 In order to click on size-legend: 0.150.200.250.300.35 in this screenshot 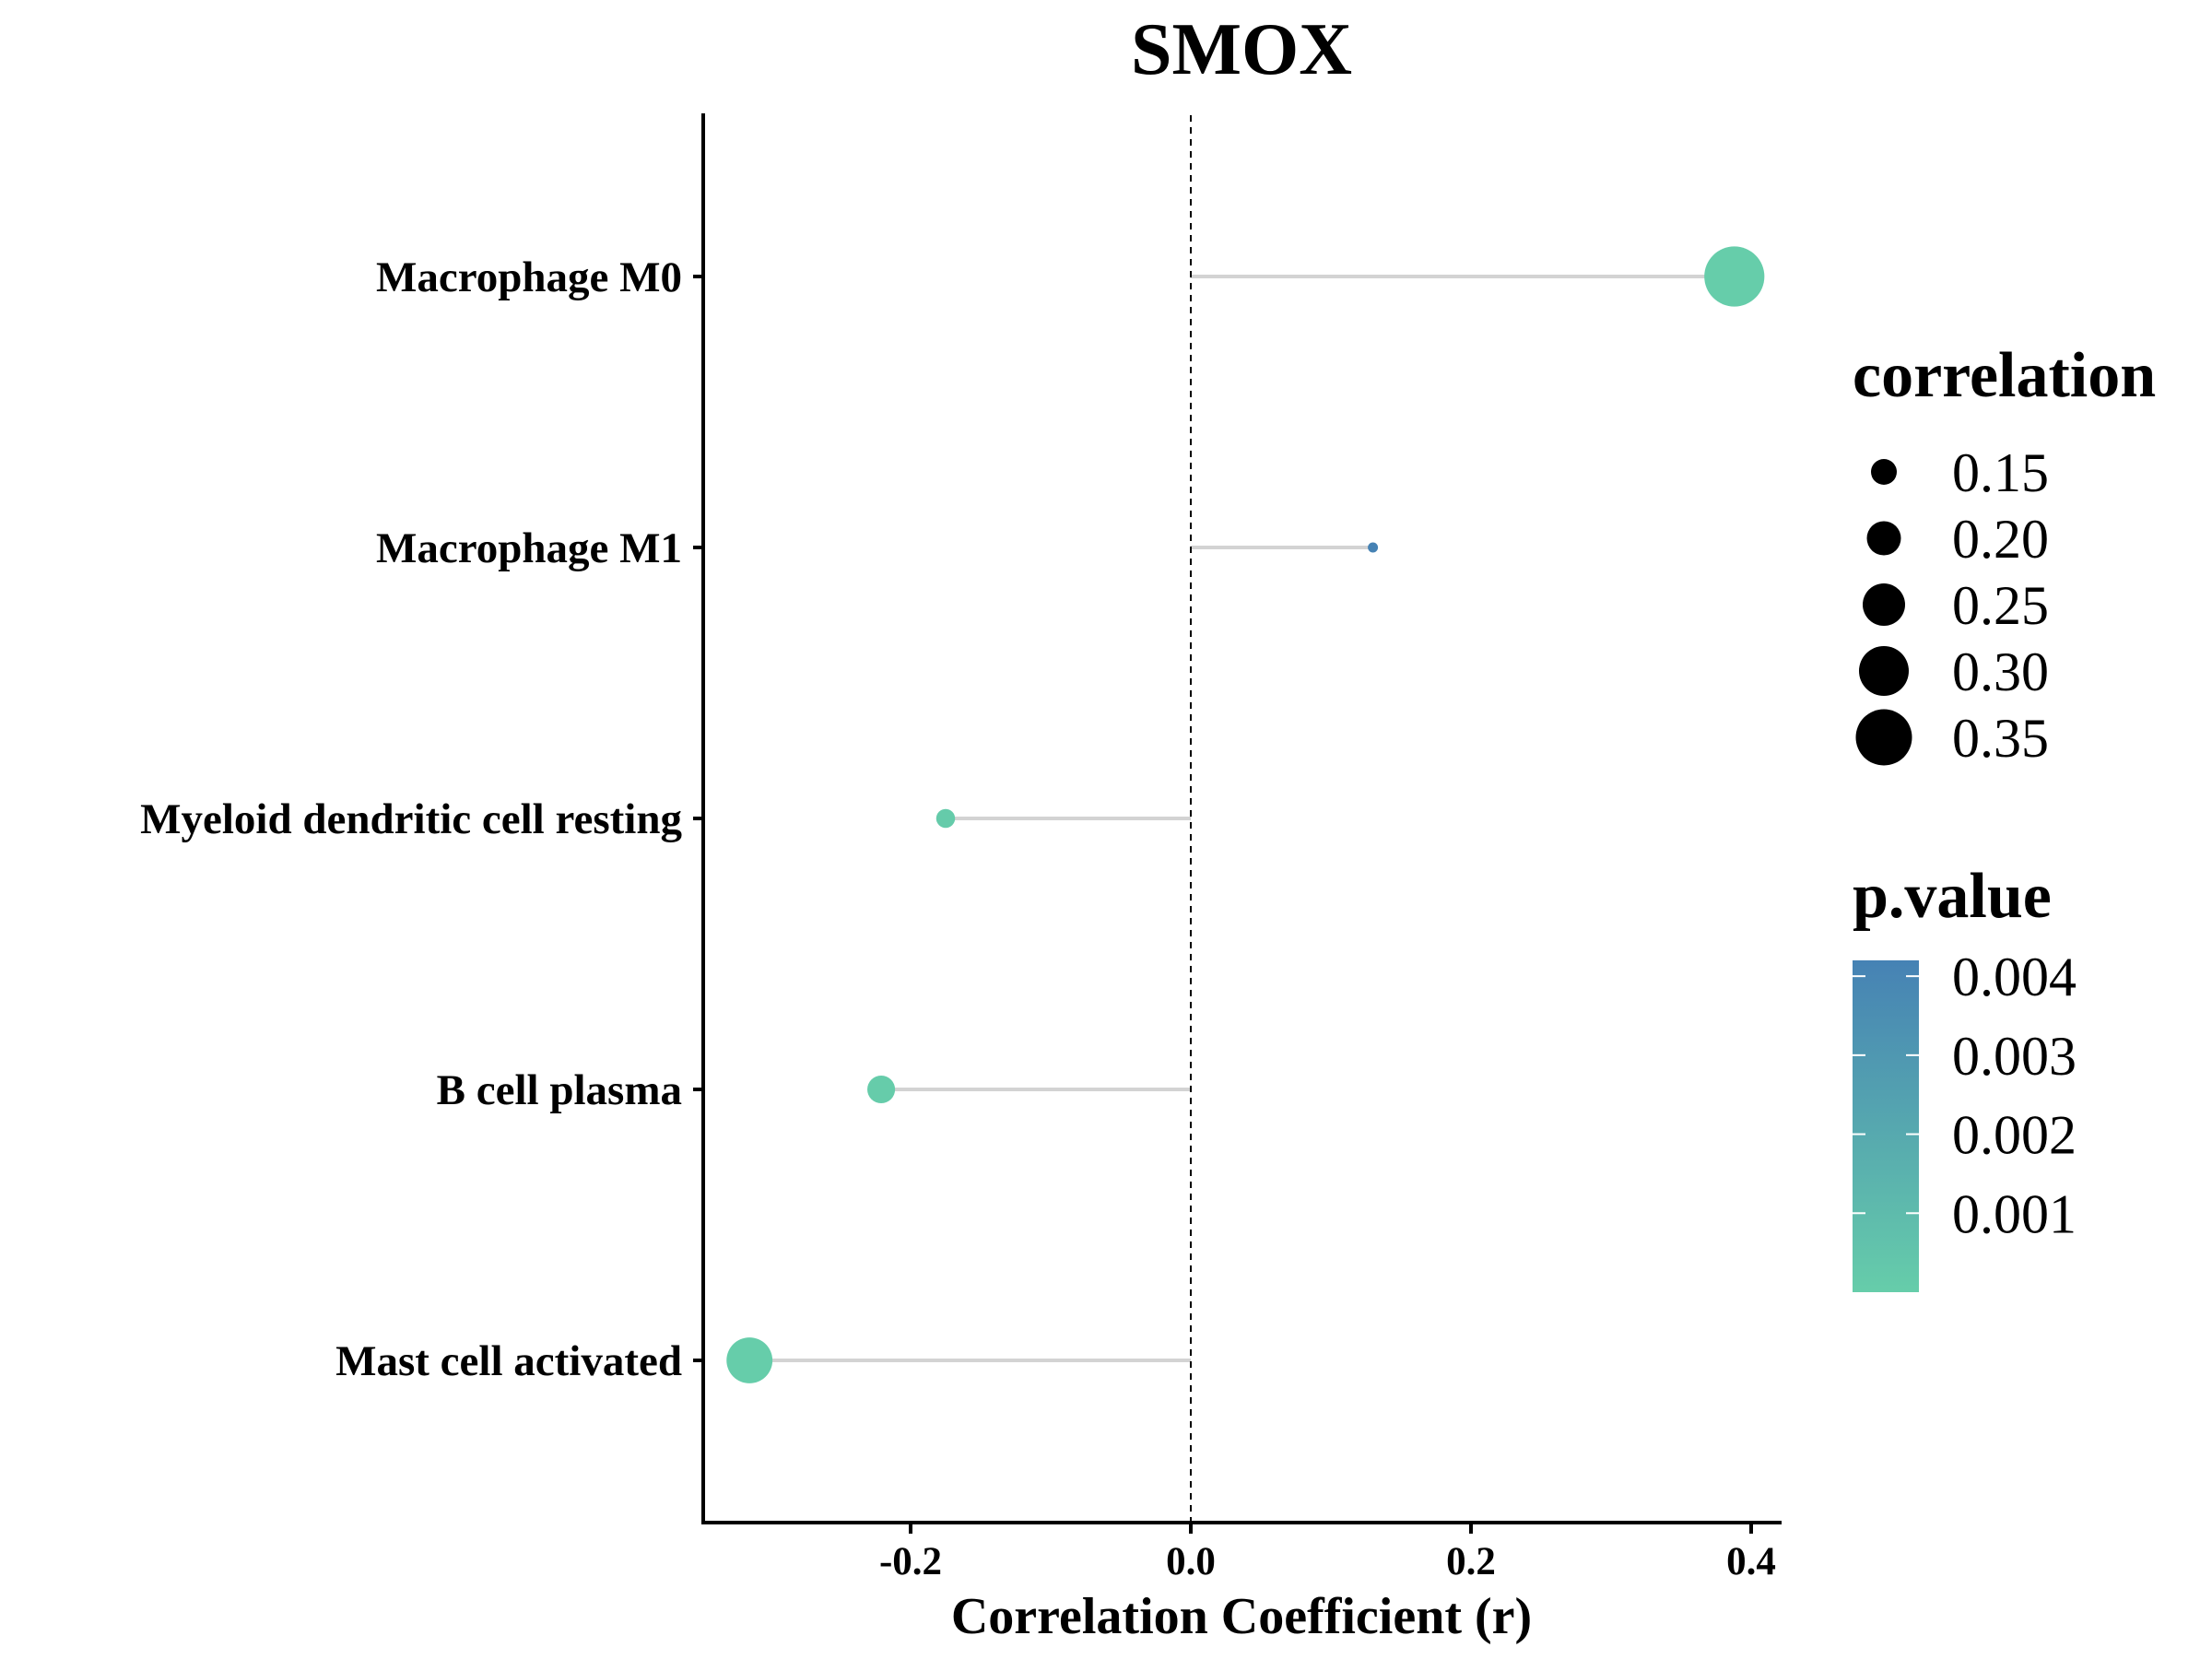, I will do `click(1952, 605)`.